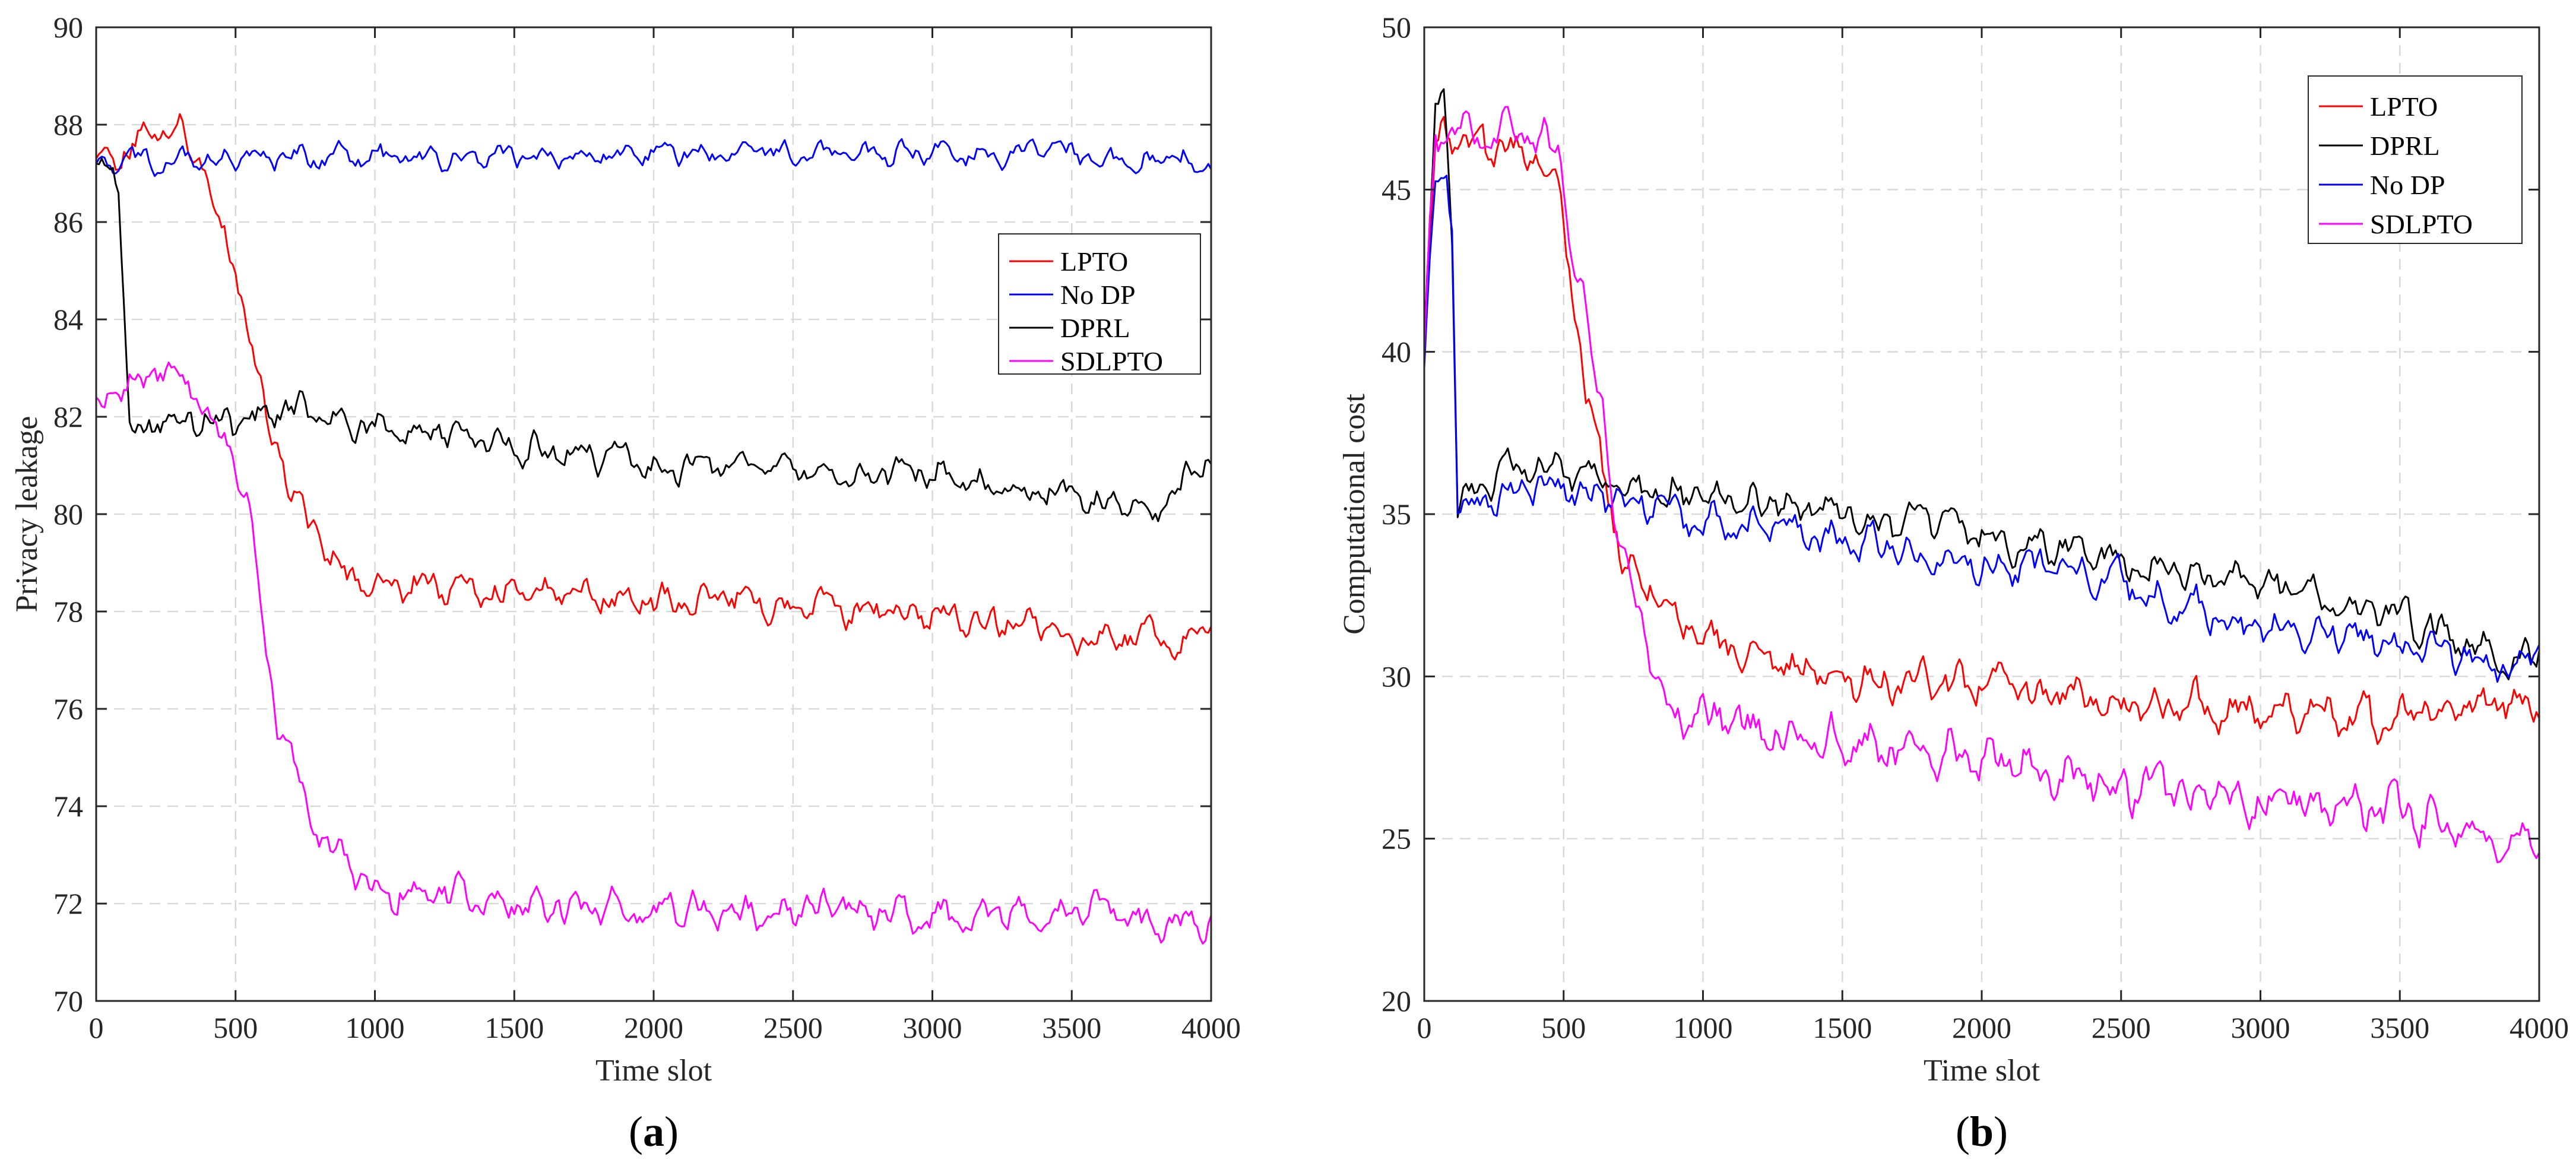 The image size is (2576, 1166). Describe the element at coordinates (68, 417) in the screenshot. I see `y-tick-label: 82` at that location.